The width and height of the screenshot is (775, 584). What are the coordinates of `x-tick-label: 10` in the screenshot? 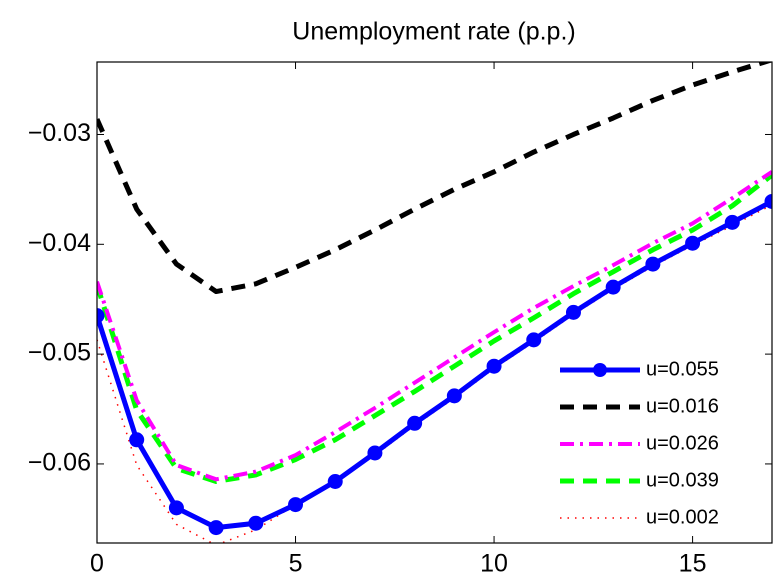 It's located at (494, 564).